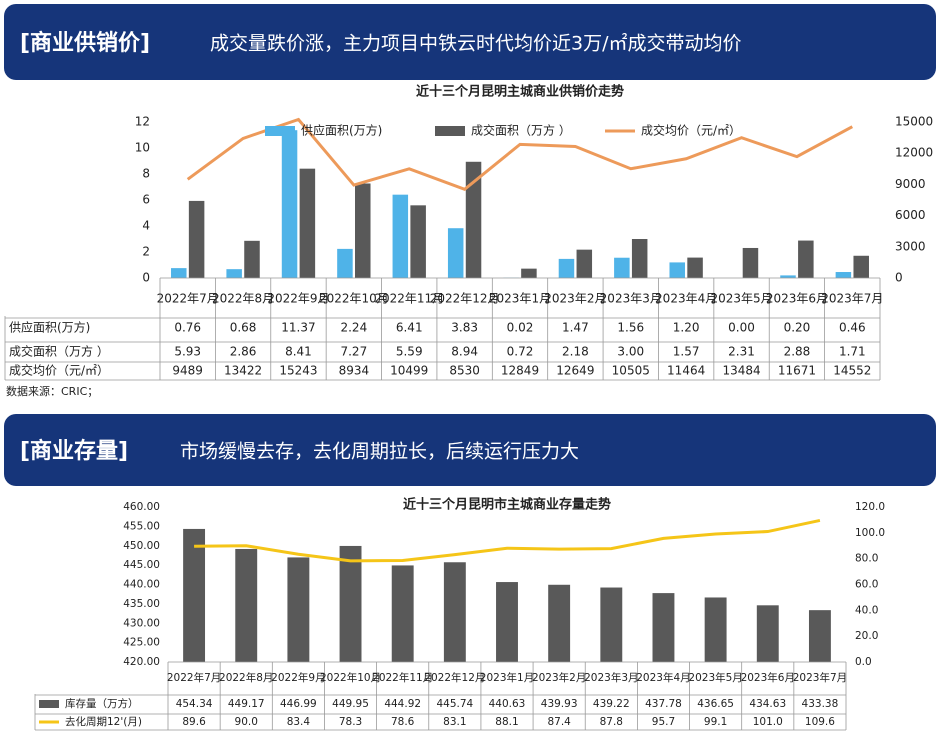  Describe the element at coordinates (243, 352) in the screenshot. I see `table-value: 2.86` at that location.